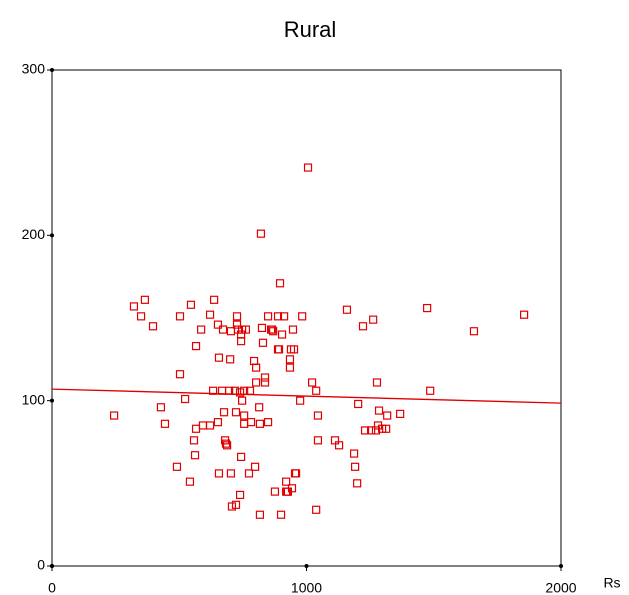  What do you see at coordinates (34, 69) in the screenshot?
I see `y-tick-label: 300` at bounding box center [34, 69].